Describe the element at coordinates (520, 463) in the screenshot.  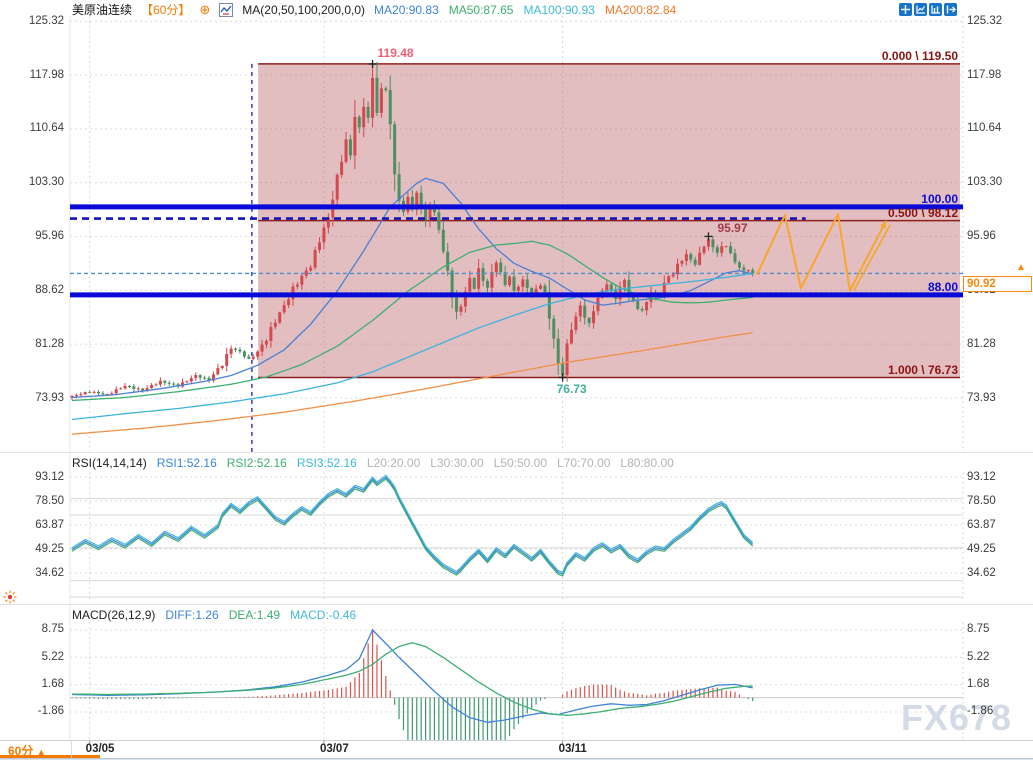
I see `rsi-value-label: L50:50.00` at that location.